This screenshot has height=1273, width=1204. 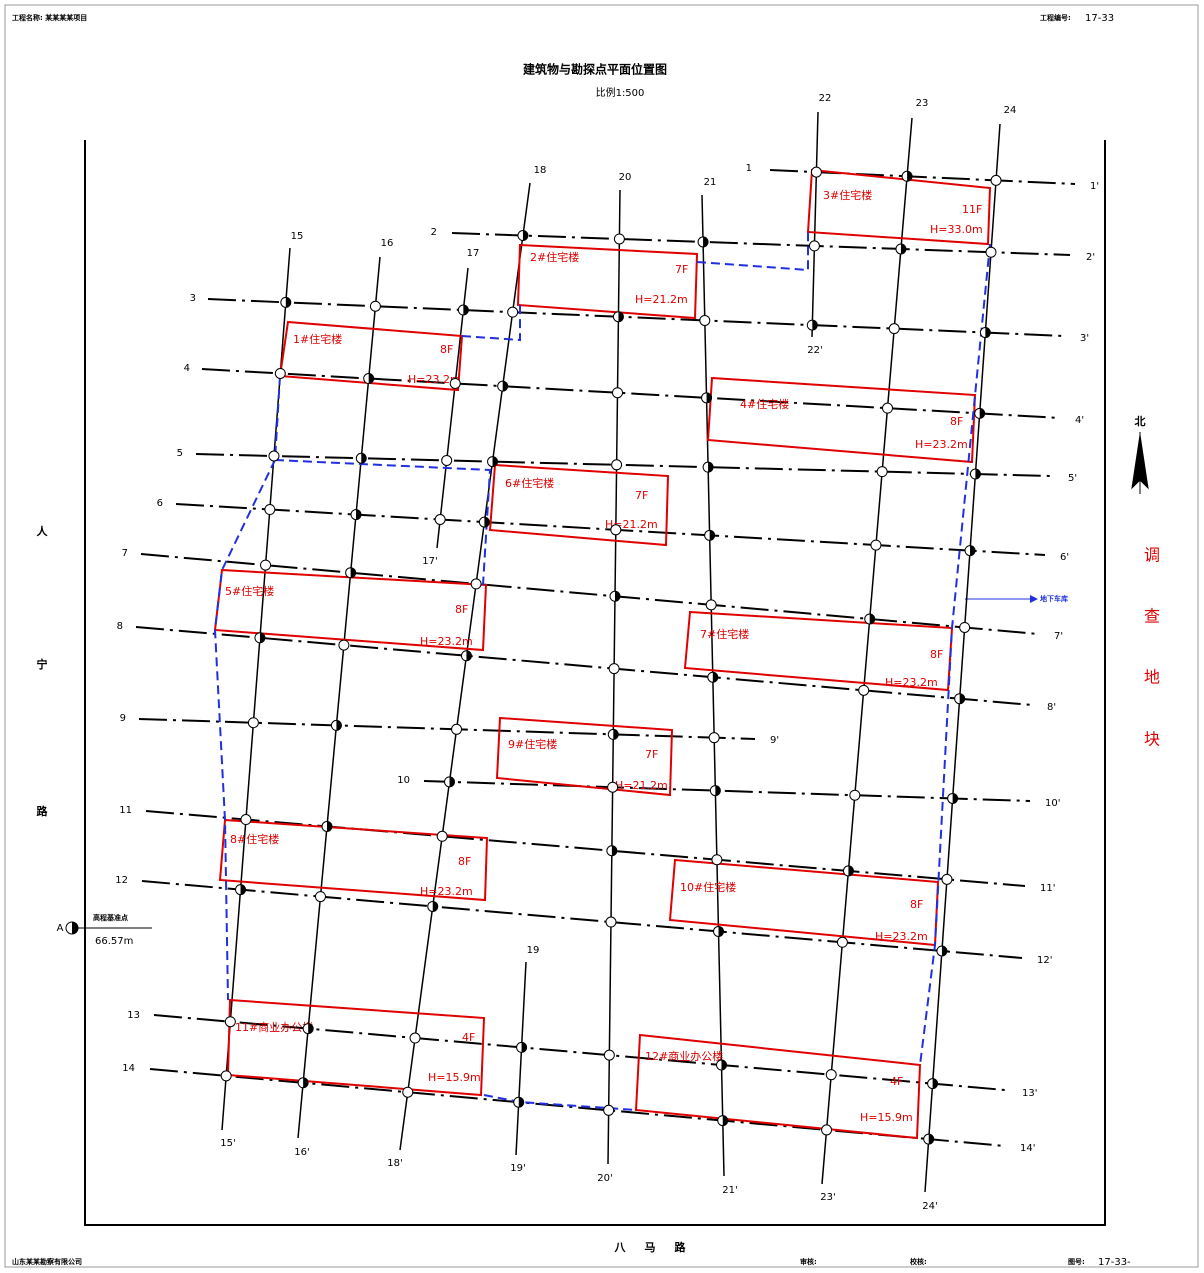 What do you see at coordinates (533, 950) in the screenshot?
I see `column-start-label: 19` at bounding box center [533, 950].